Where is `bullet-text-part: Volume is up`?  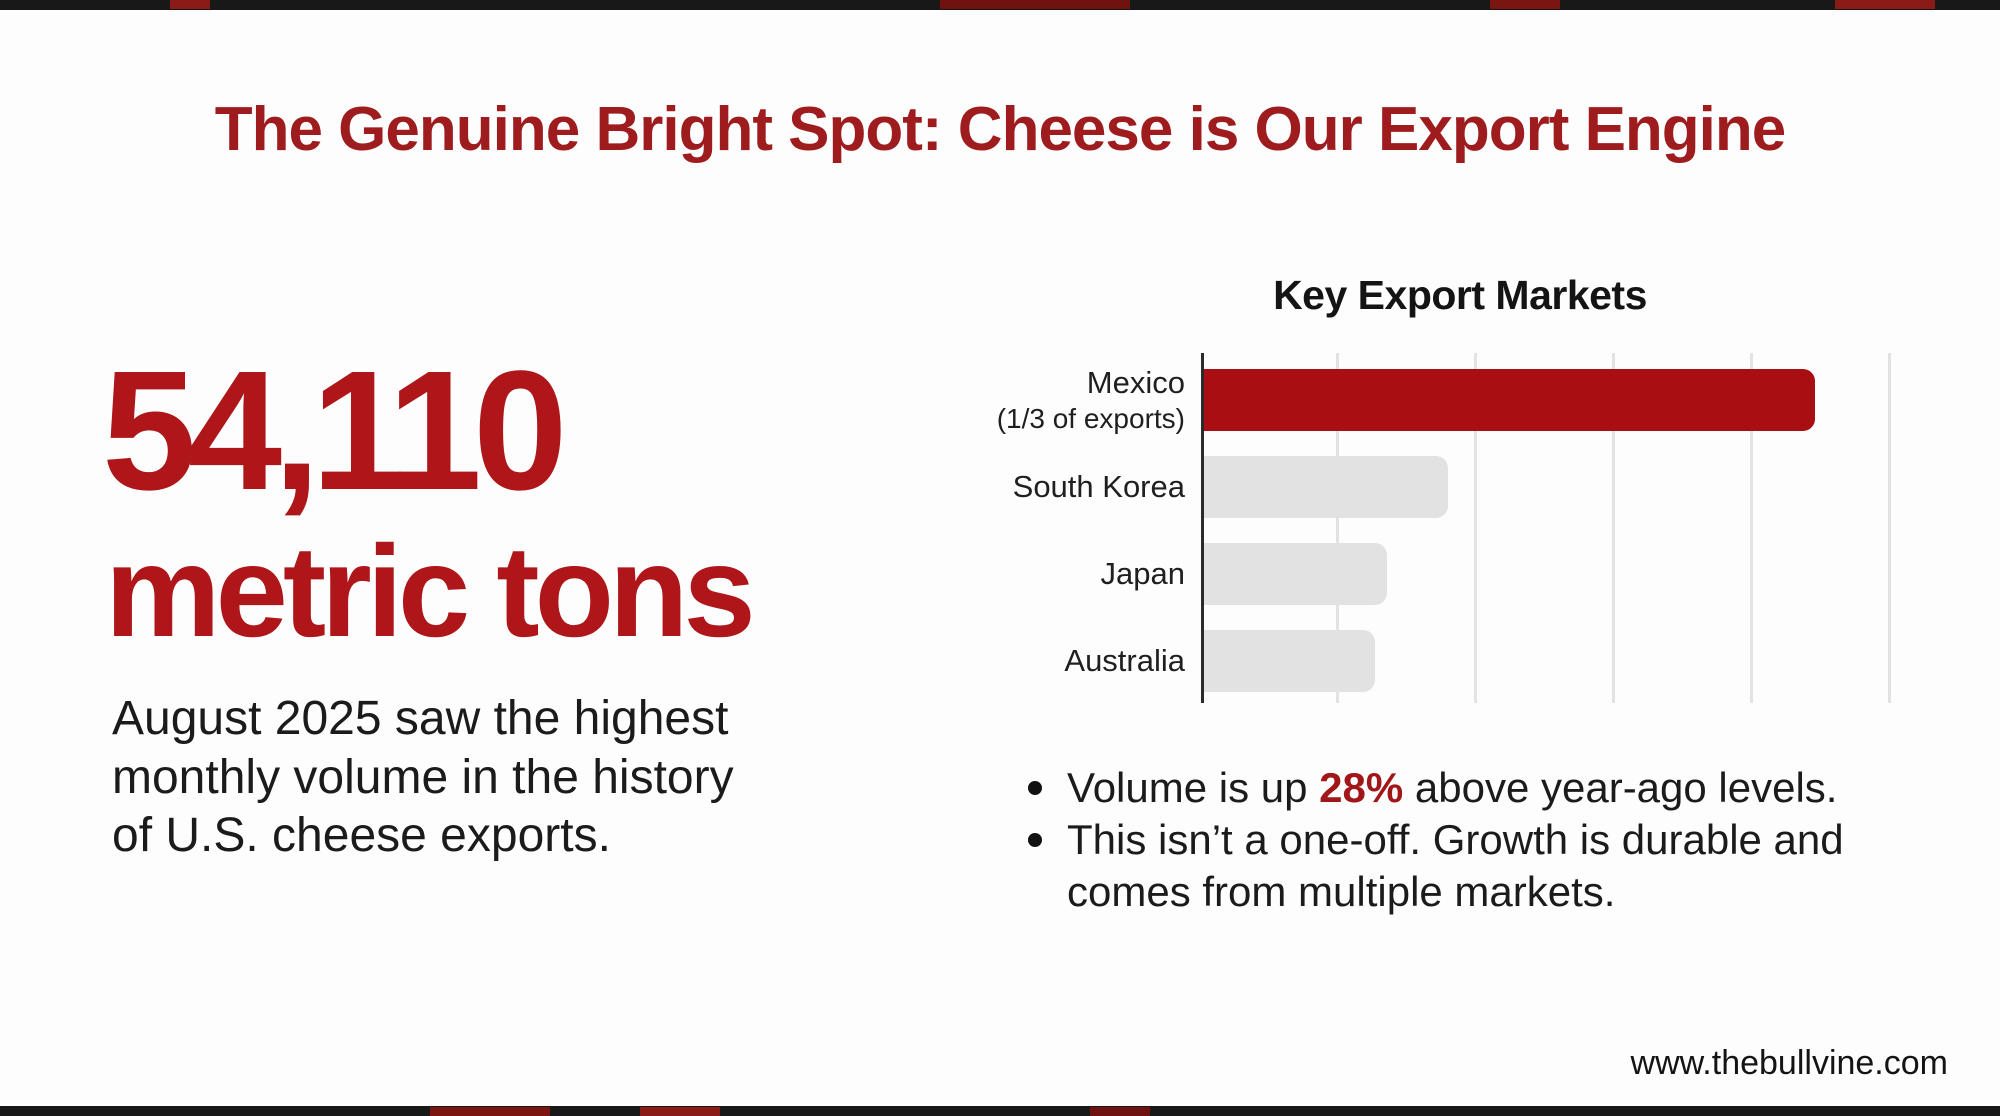
bullet-text-part: Volume is up is located at coordinates (1193, 787).